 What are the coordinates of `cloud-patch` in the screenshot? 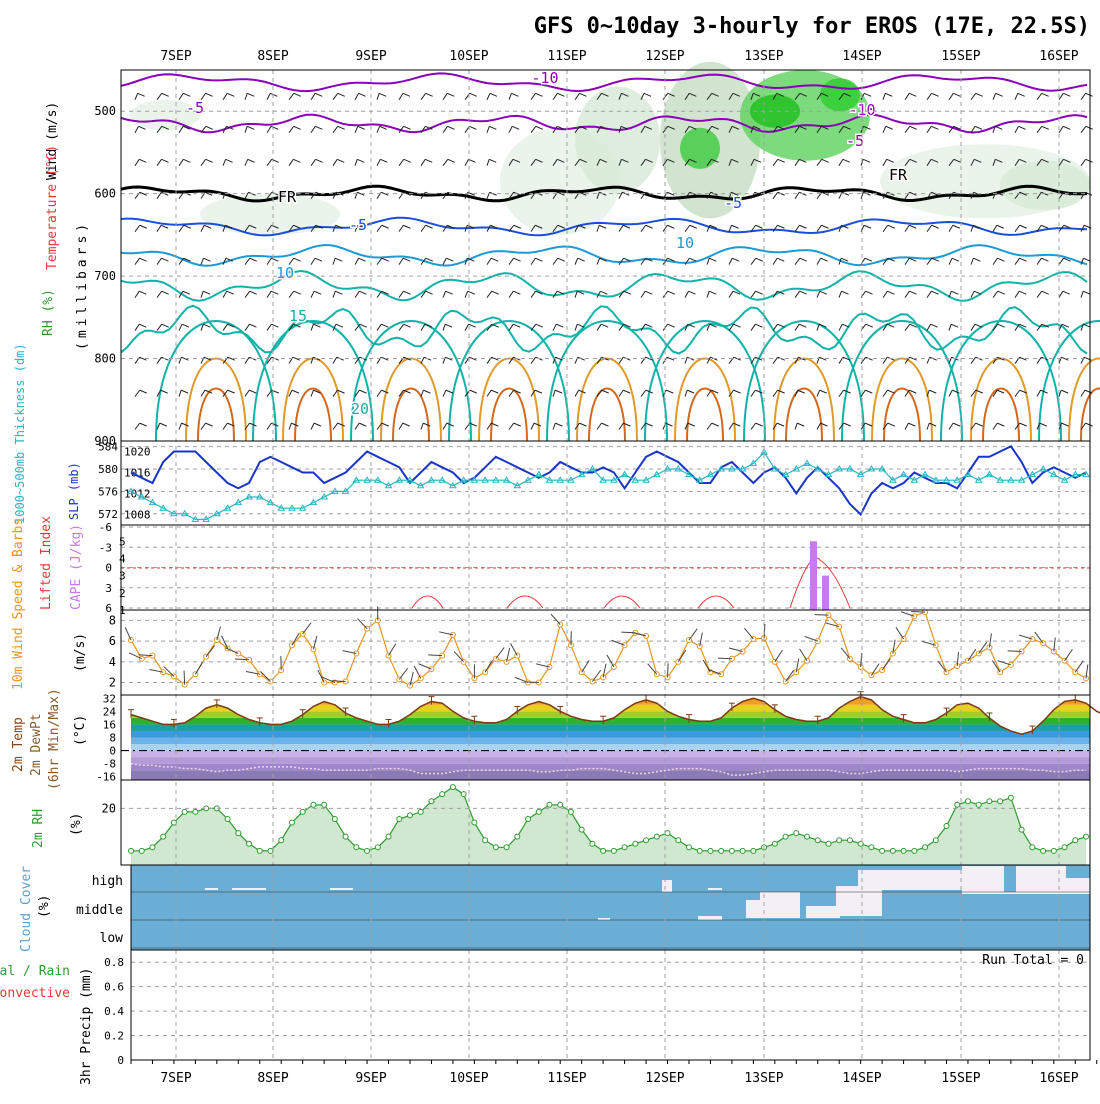 It's located at (990, 879).